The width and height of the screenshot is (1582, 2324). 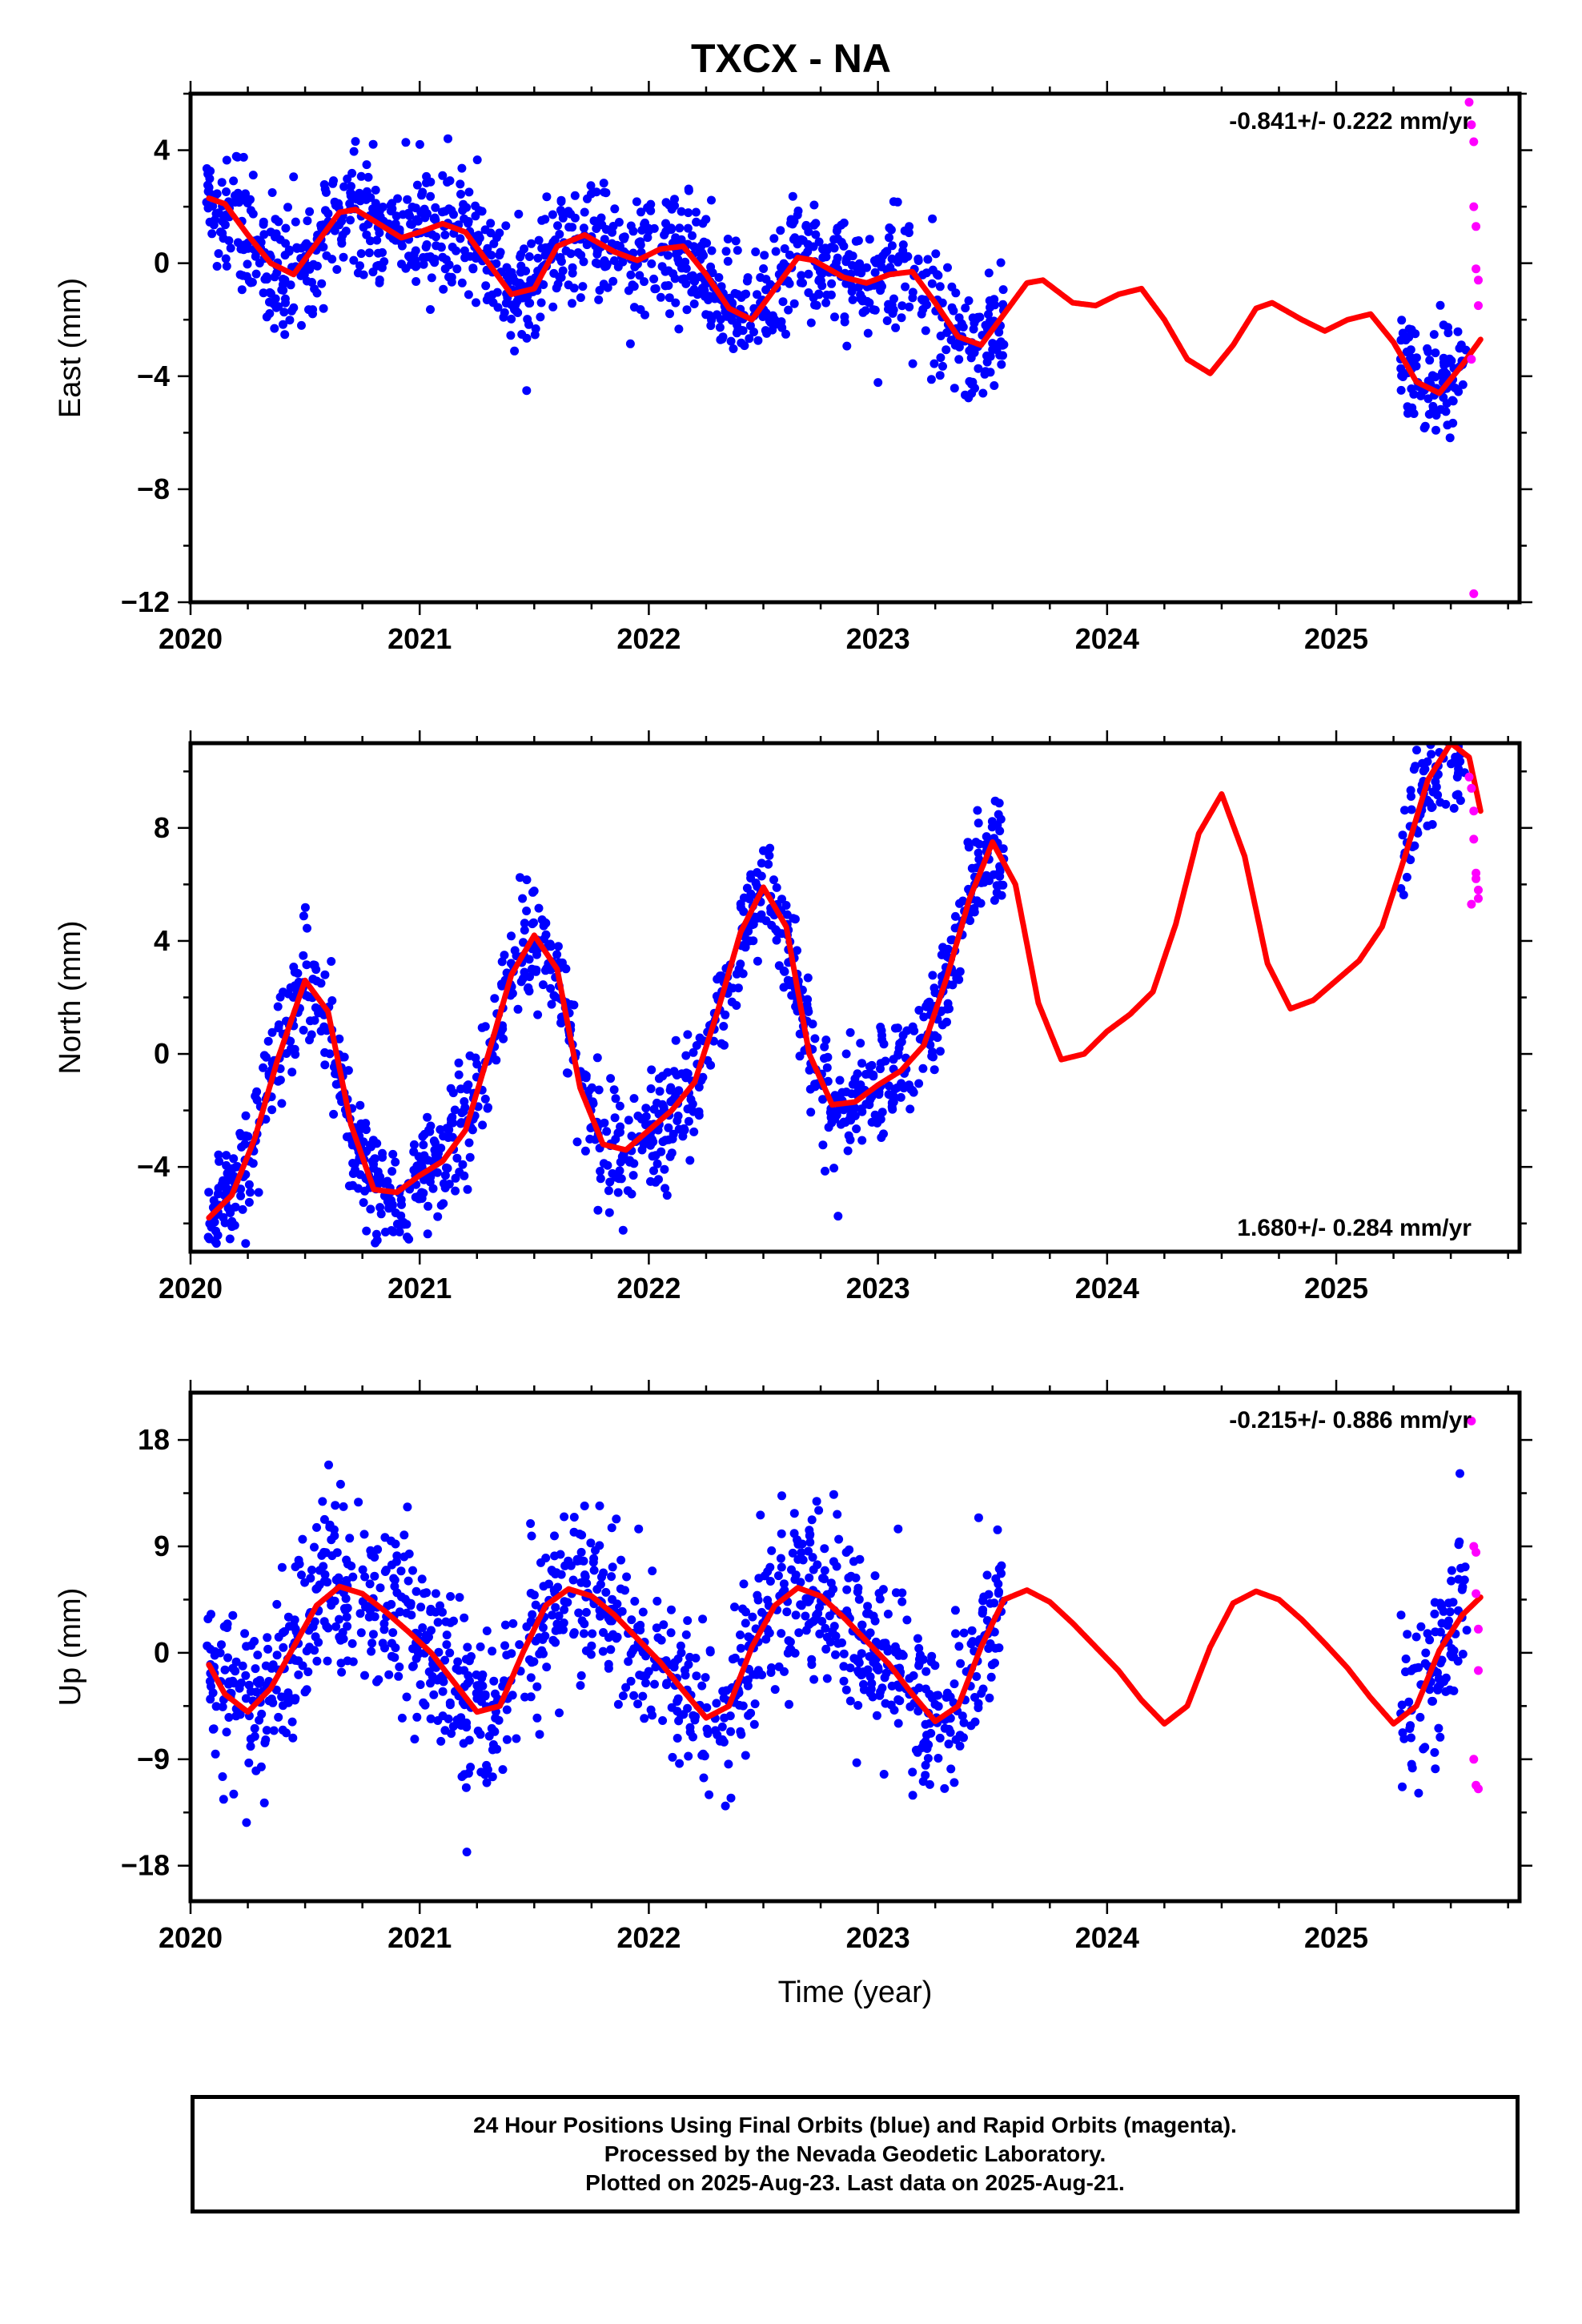 I want to click on y-tick-label: 0, so click(x=162, y=263).